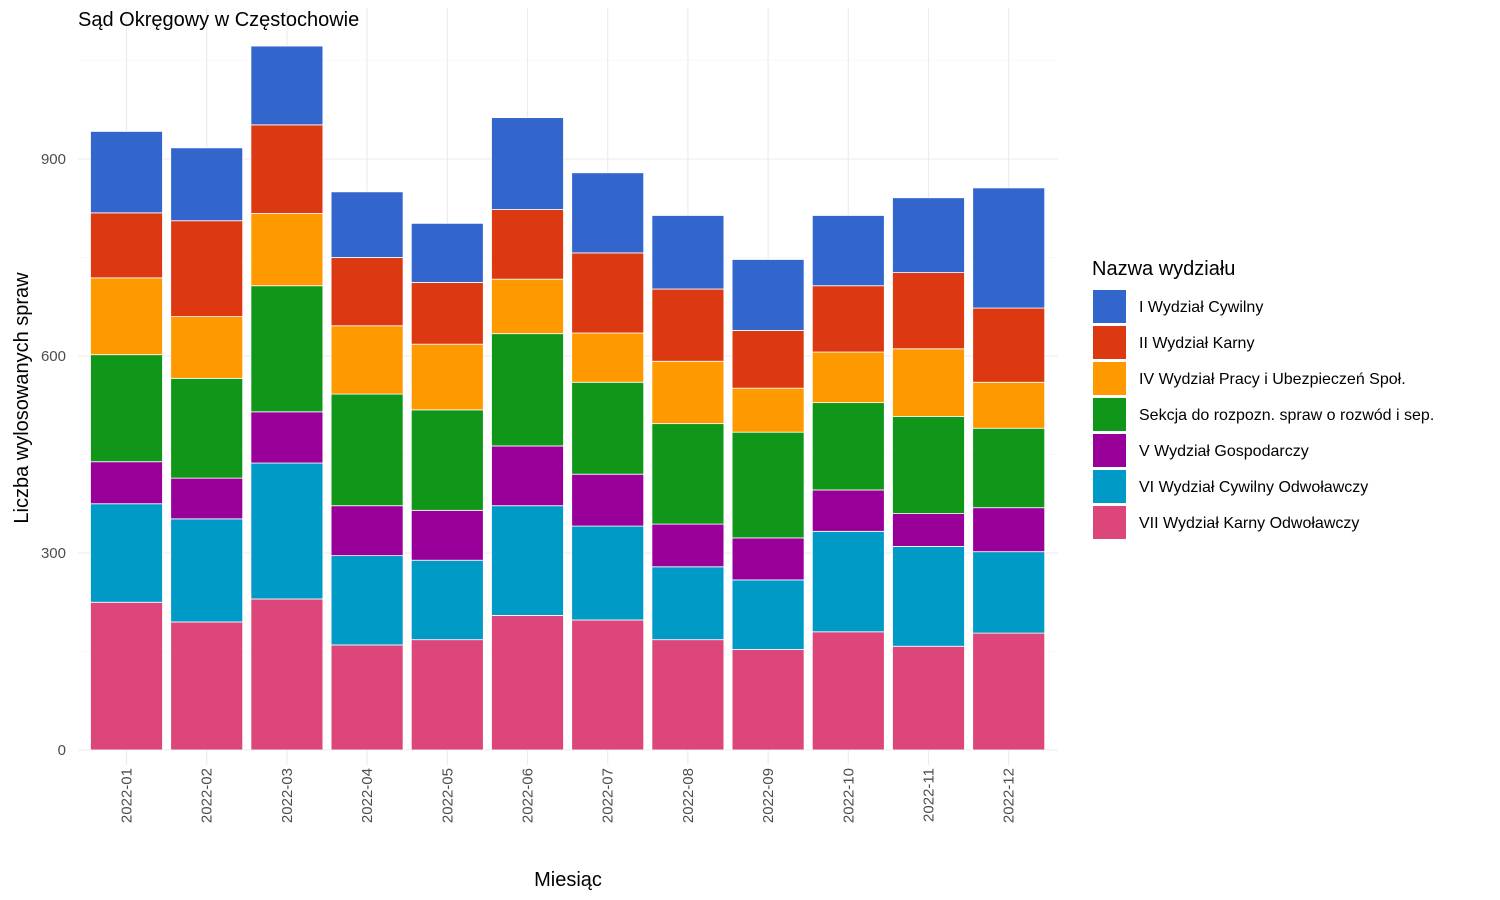 The width and height of the screenshot is (1500, 900). Describe the element at coordinates (127, 795) in the screenshot. I see `x-tick-label: 2022-01` at that location.